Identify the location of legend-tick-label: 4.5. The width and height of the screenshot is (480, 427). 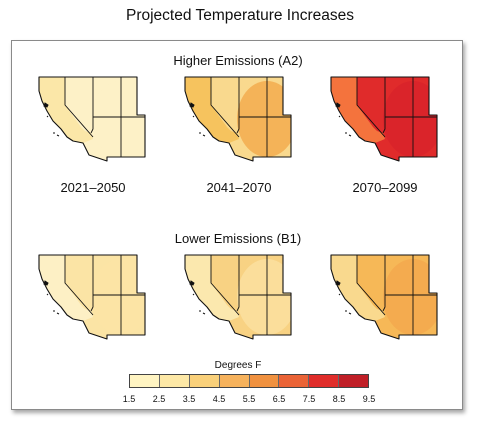
(219, 399).